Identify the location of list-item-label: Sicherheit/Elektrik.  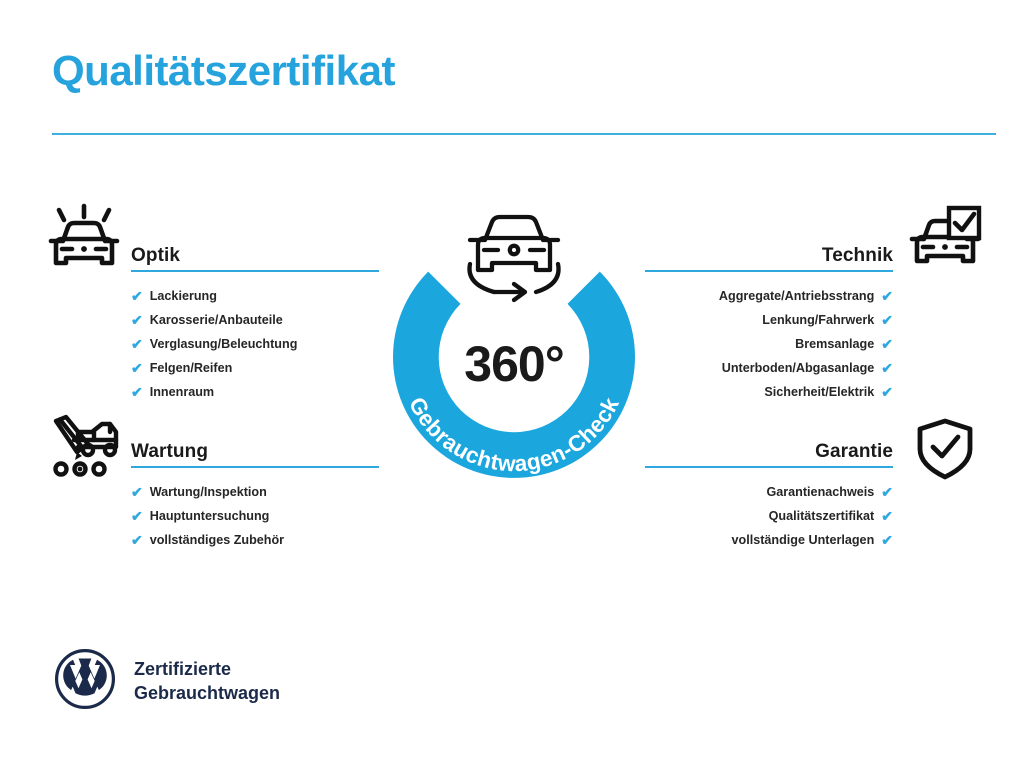
(819, 392).